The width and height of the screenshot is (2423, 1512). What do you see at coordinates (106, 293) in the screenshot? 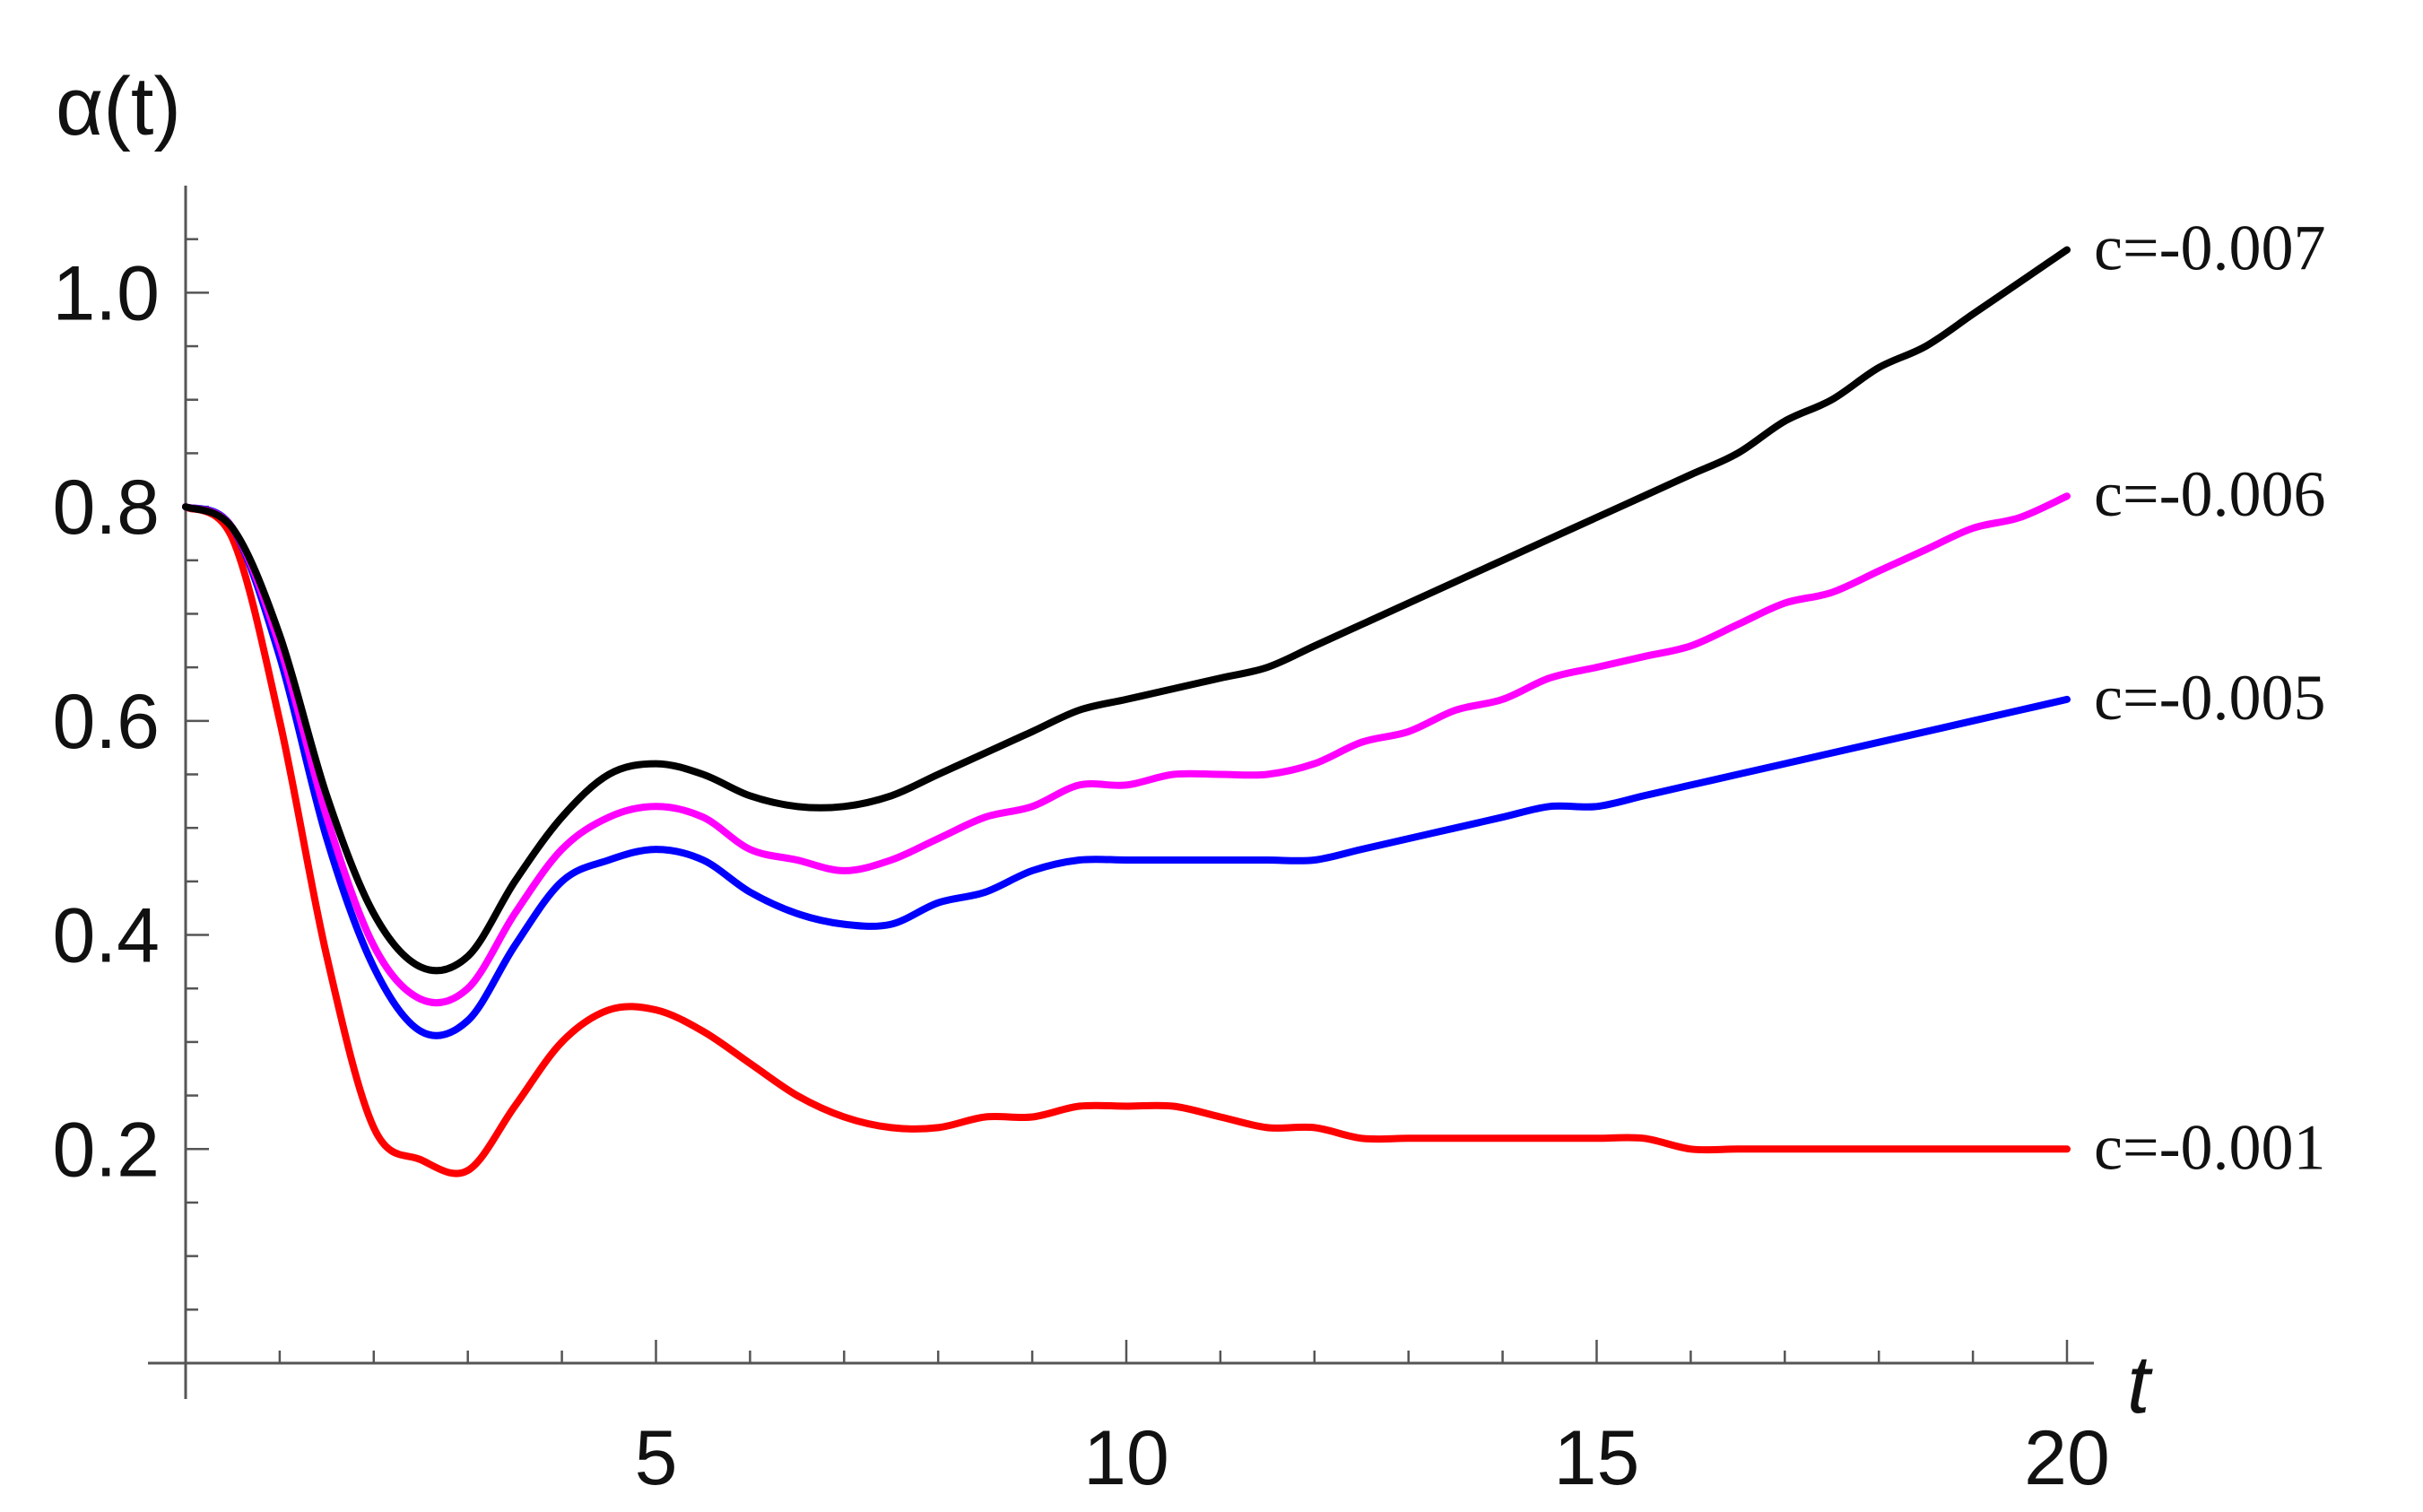
I see `y-tick-label: 1.0` at bounding box center [106, 293].